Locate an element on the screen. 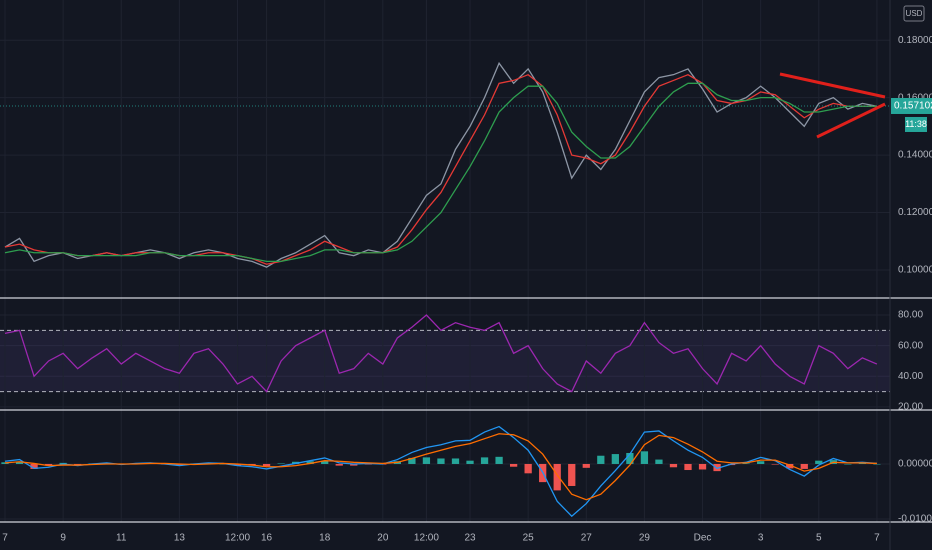  countdown-box is located at coordinates (916, 124).